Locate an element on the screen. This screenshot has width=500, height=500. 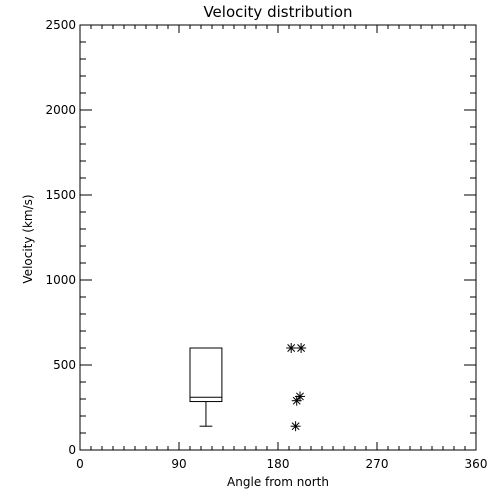
y-tick-label: 2500 is located at coordinates (60, 25).